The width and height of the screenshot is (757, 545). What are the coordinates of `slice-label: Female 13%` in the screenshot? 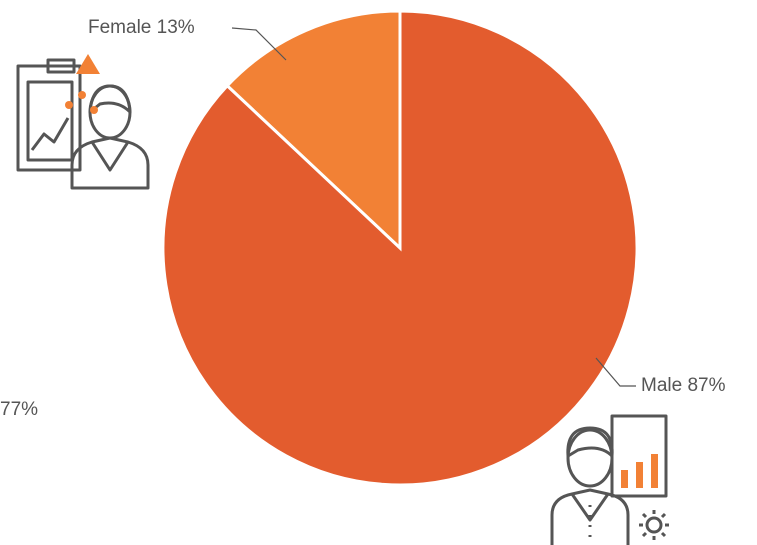 It's located at (141, 27).